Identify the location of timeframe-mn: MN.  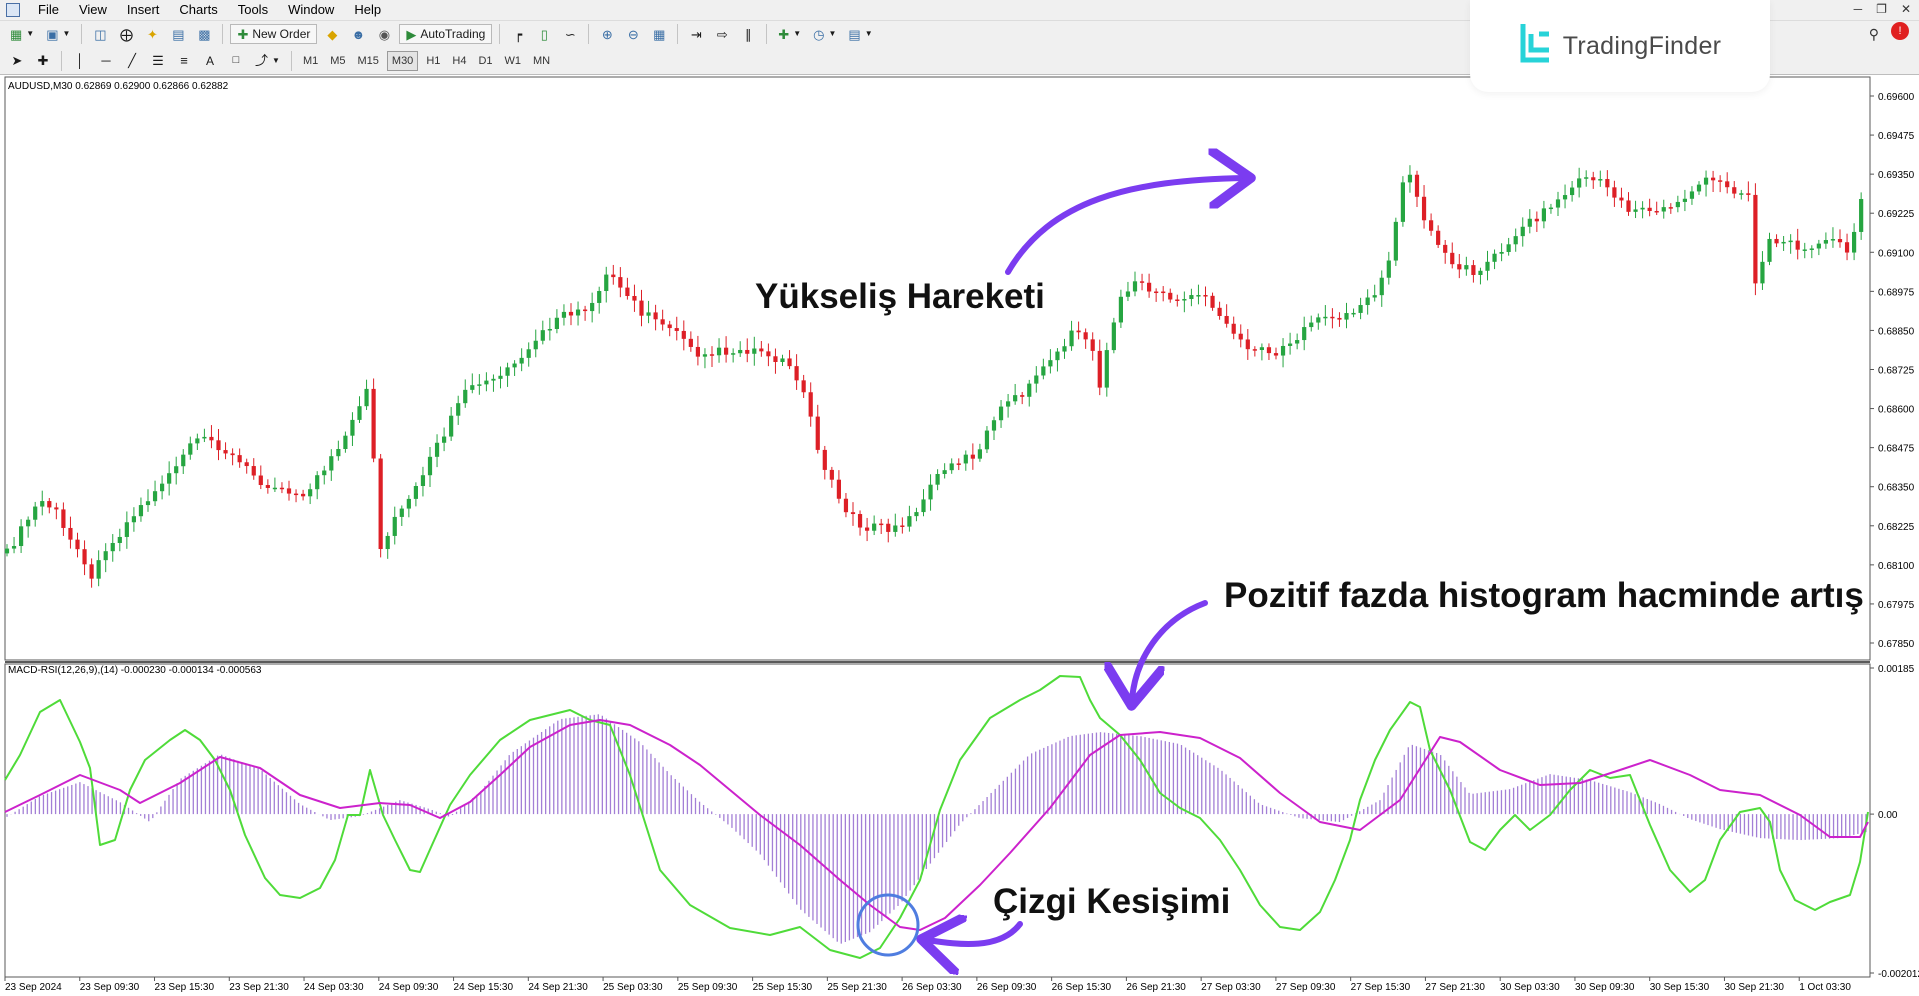
(542, 60).